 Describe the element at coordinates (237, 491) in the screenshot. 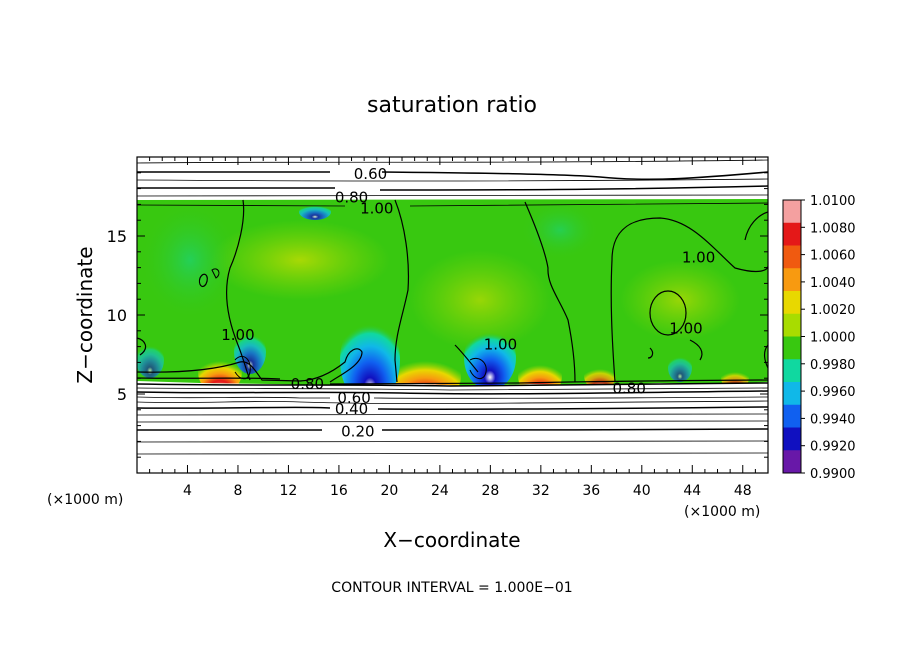

I see `x-tick-label: 8` at that location.